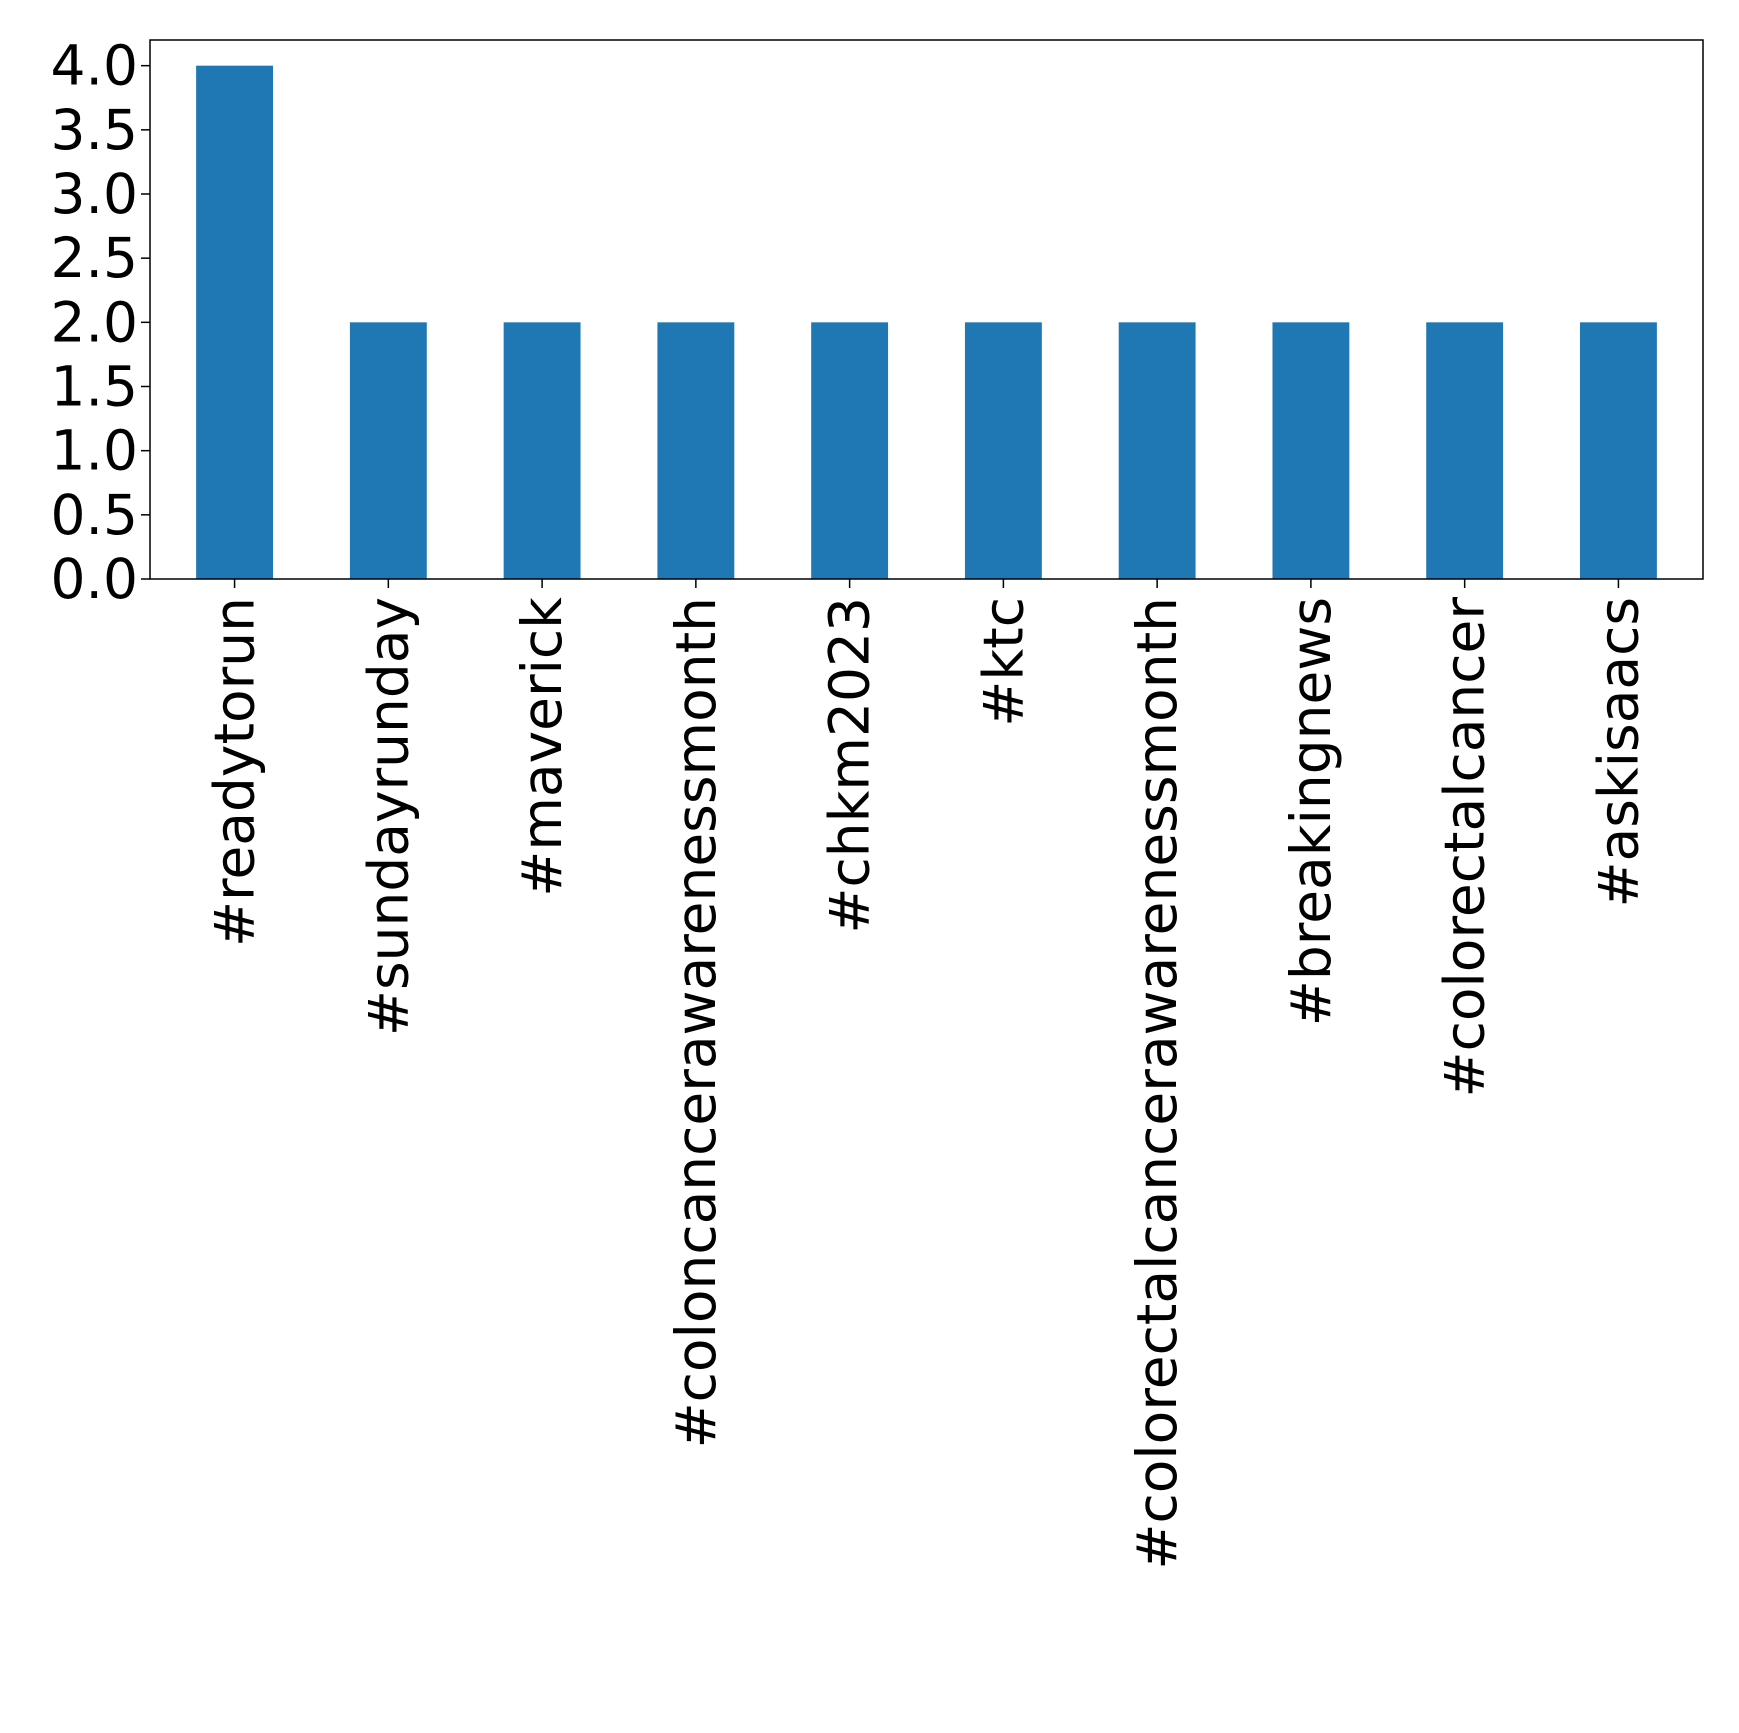 This screenshot has height=1733, width=1739. Describe the element at coordinates (1311, 811) in the screenshot. I see `x-tick-label-7: #breakingnews` at that location.